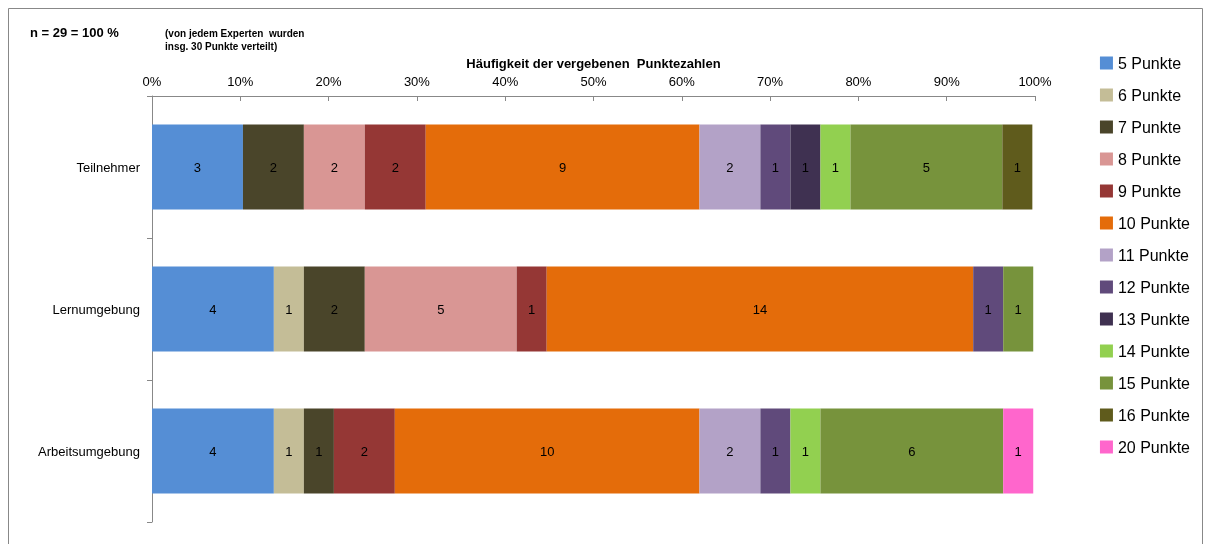 This screenshot has width=1207, height=544. What do you see at coordinates (947, 81) in the screenshot?
I see `x-tick-label: 90%` at bounding box center [947, 81].